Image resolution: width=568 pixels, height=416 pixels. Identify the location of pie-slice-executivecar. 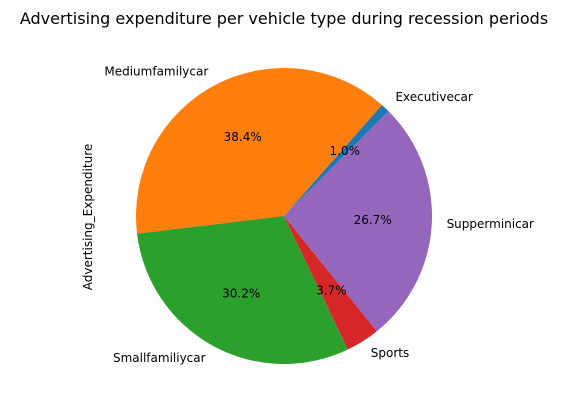
(336, 160).